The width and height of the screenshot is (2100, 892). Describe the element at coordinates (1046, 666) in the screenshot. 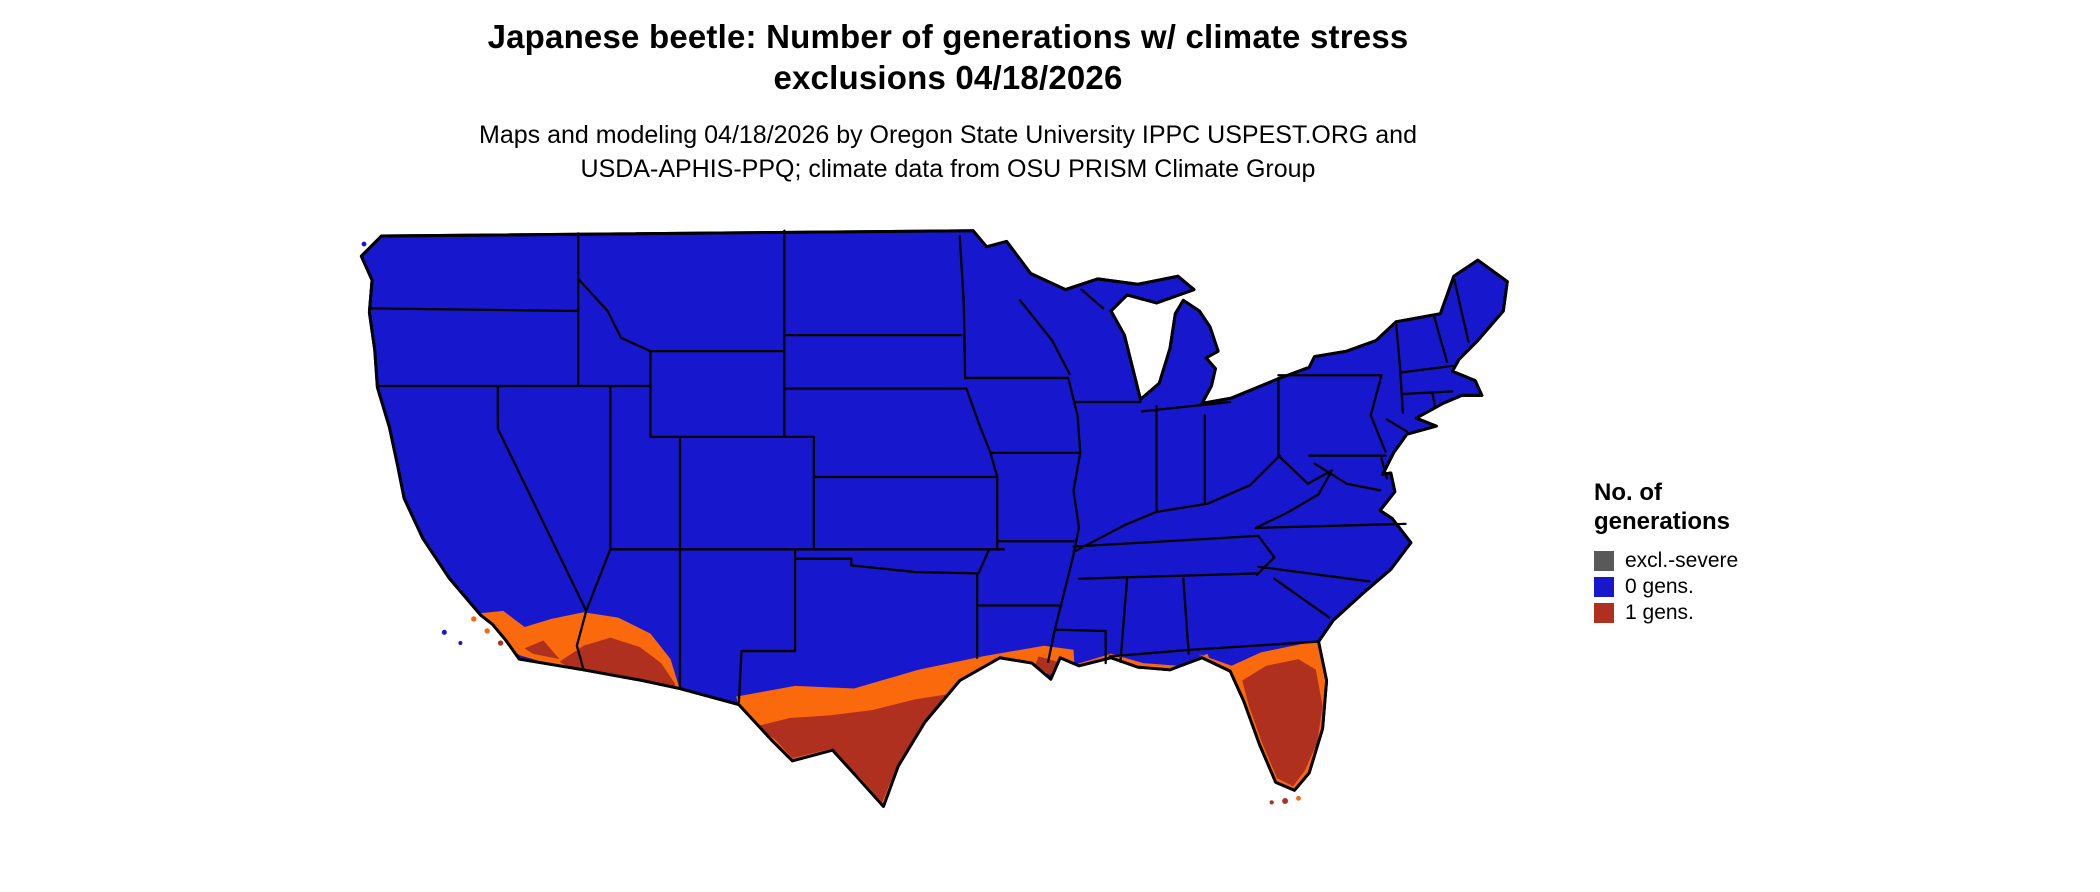

I see `region-1gen-mississippi-delta` at that location.